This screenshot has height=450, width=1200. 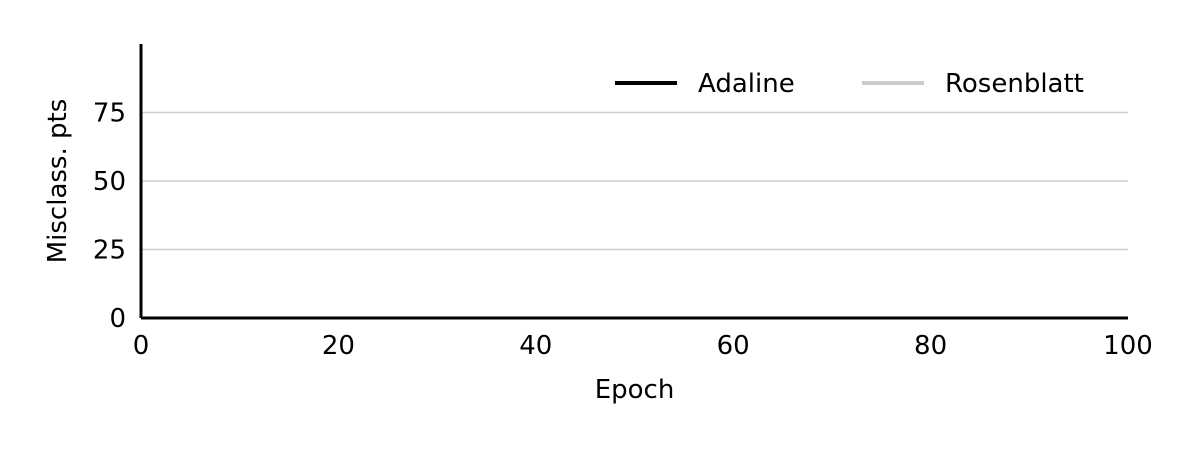 What do you see at coordinates (746, 84) in the screenshot?
I see `legend-label: Adaline` at bounding box center [746, 84].